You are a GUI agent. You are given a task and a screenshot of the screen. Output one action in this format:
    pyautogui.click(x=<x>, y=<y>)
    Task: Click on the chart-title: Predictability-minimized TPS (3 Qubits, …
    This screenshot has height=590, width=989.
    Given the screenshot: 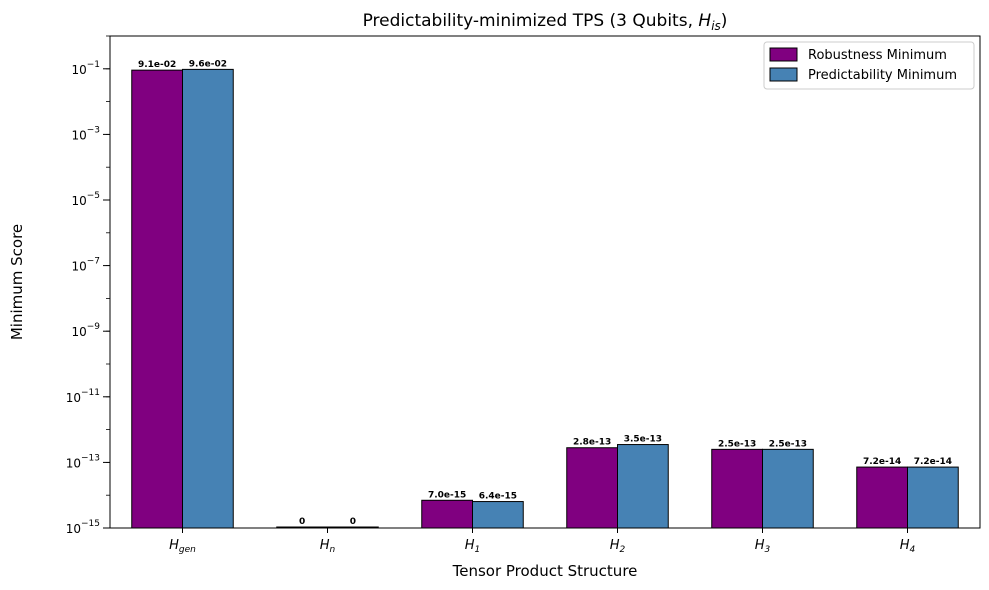 What is the action you would take?
    pyautogui.click(x=545, y=22)
    